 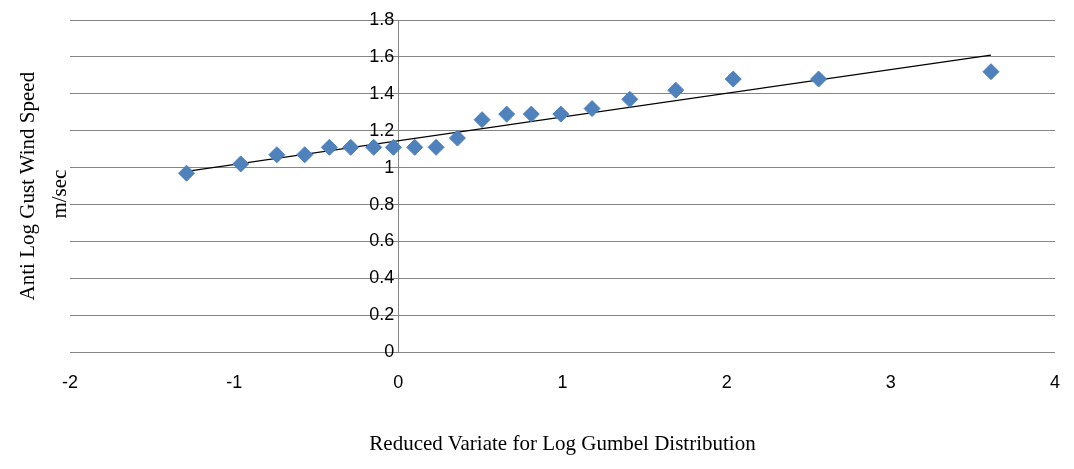 I want to click on y-tick-label: 0.4, so click(x=382, y=277).